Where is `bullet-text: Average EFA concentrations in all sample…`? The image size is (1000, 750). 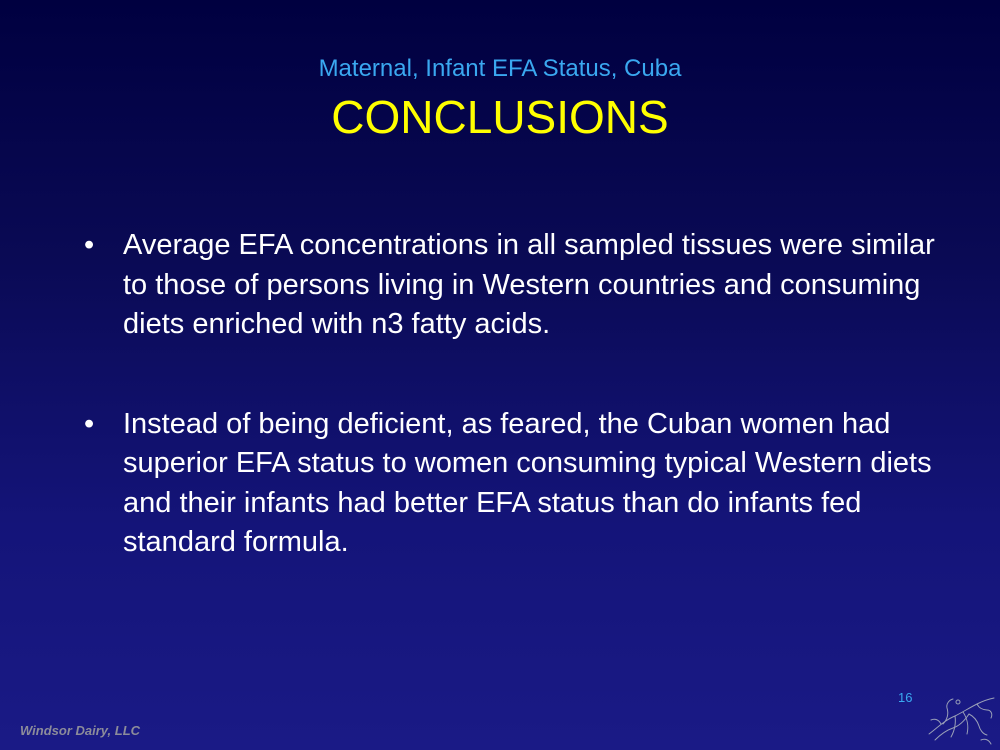
bullet-text: Average EFA concentrations in all sample… is located at coordinates (529, 284).